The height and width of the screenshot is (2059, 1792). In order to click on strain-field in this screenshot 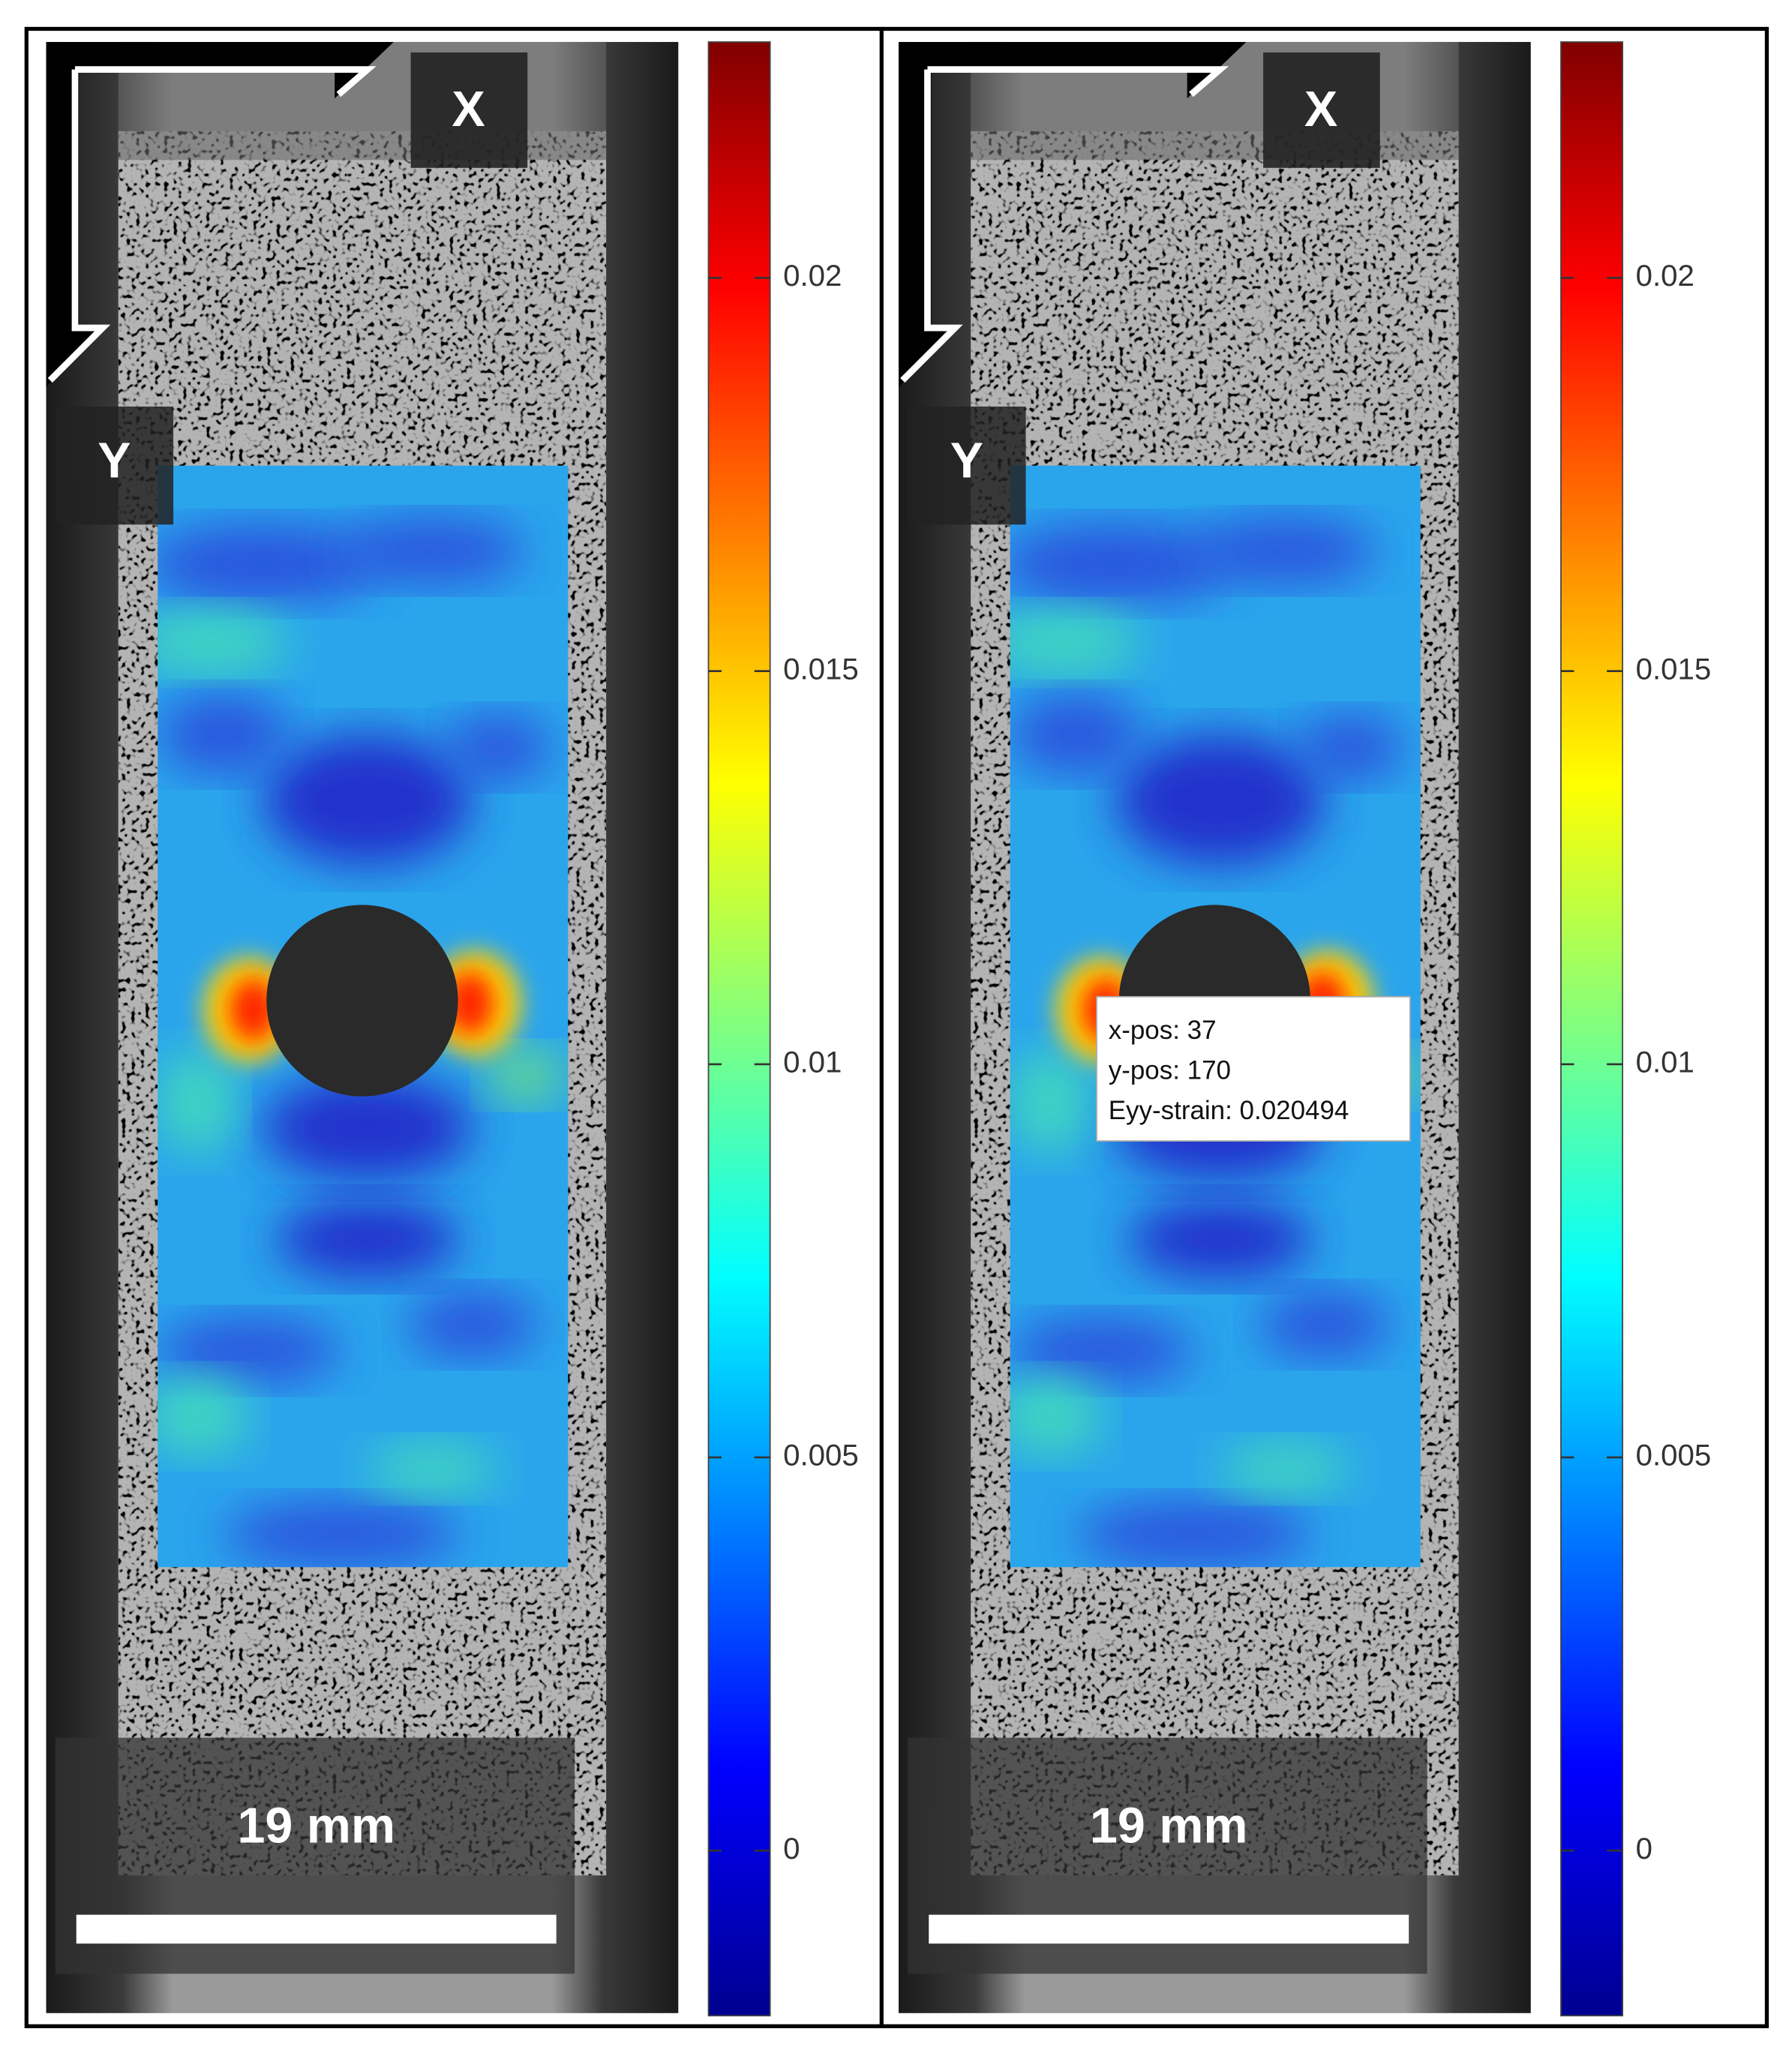, I will do `click(363, 1017)`.